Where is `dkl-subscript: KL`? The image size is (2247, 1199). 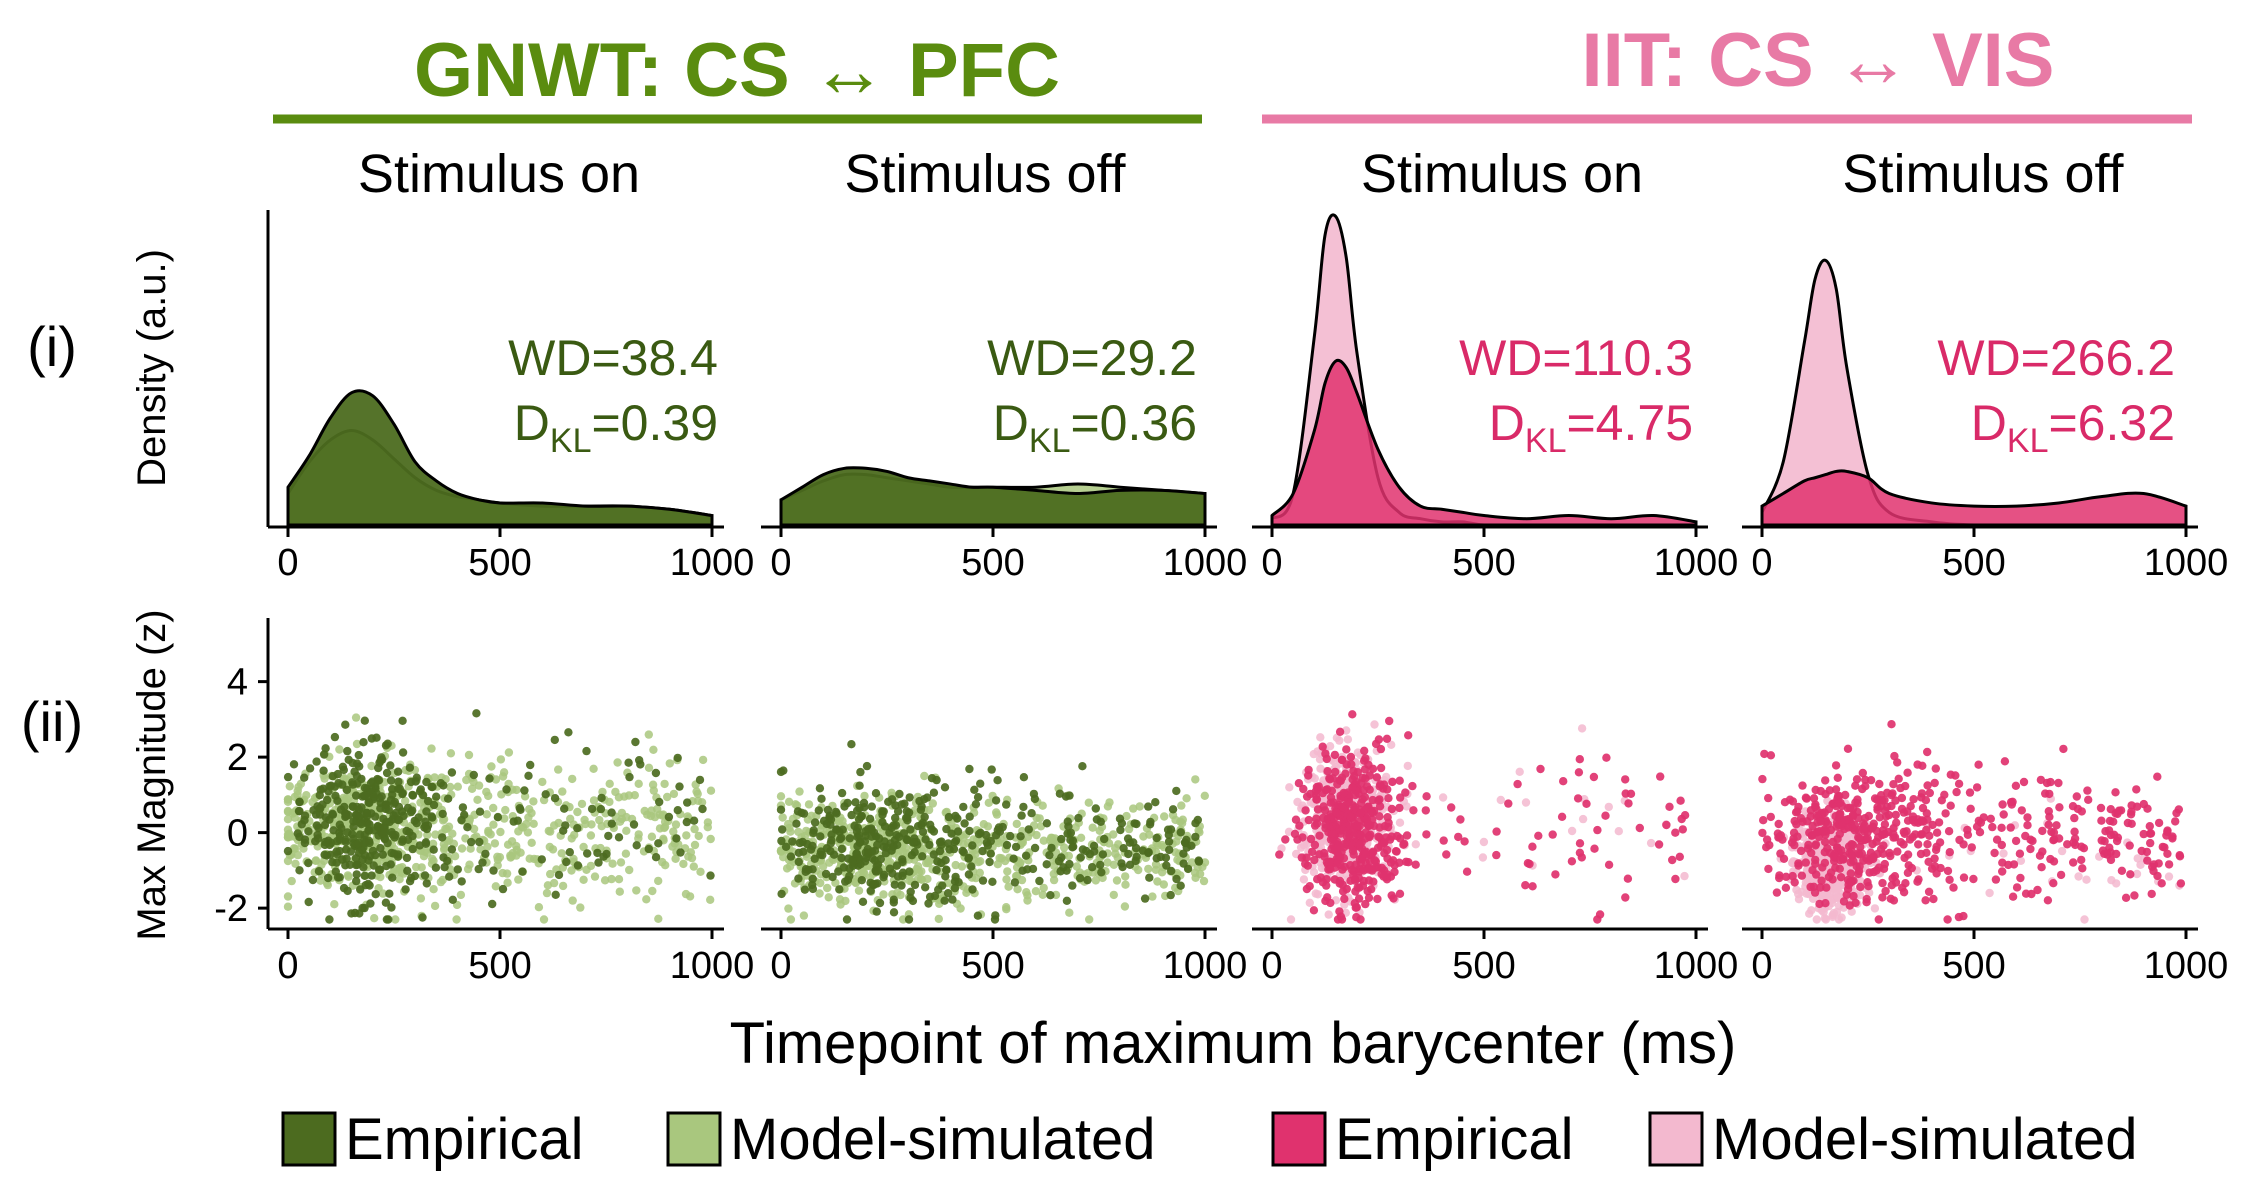 dkl-subscript: KL is located at coordinates (1050, 441).